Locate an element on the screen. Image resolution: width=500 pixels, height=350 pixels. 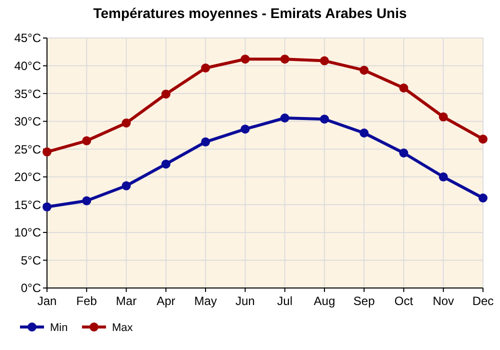
x-tick-label: Nov is located at coordinates (443, 301).